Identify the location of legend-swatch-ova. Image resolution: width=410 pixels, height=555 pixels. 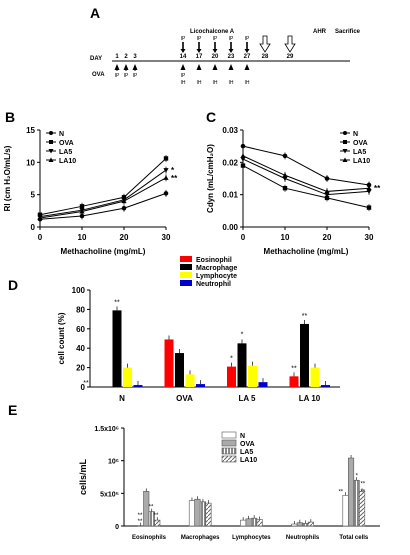
(229, 443).